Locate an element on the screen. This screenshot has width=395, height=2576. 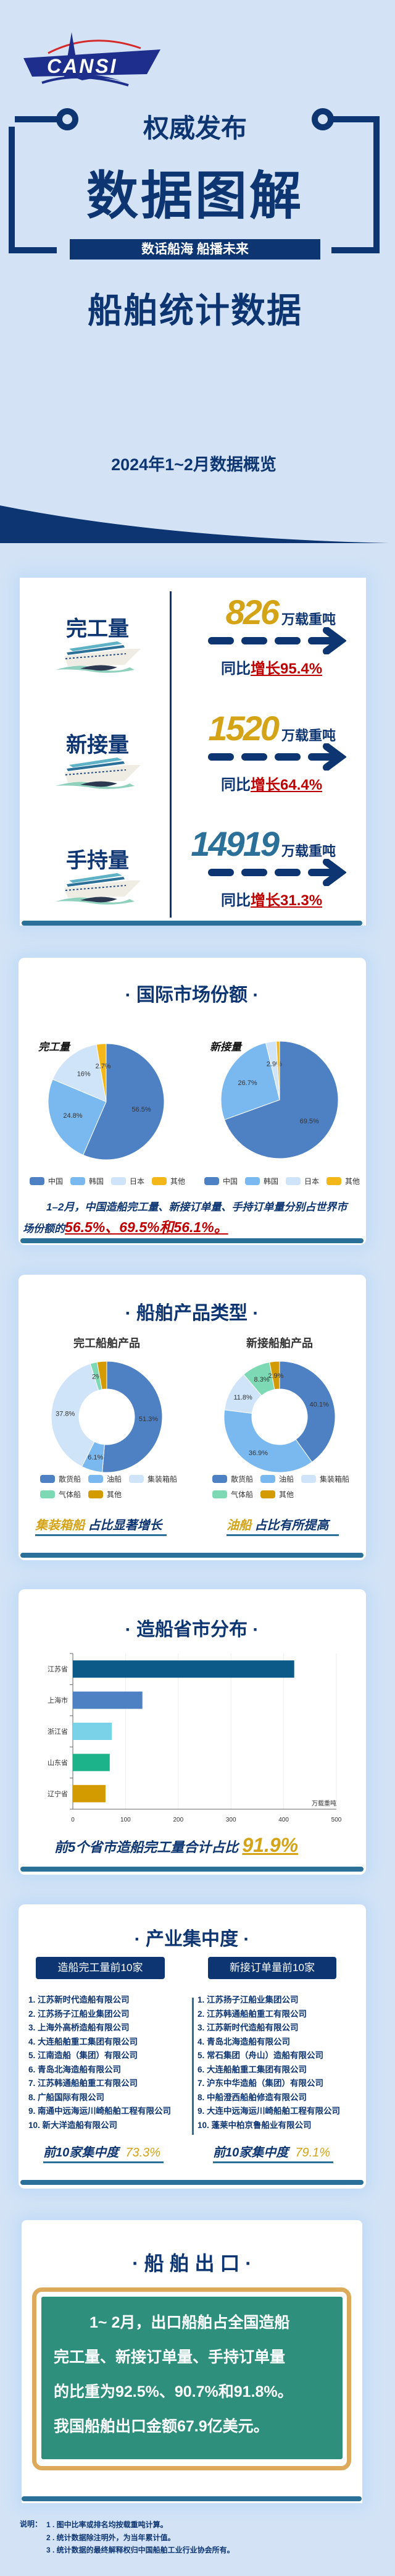
company-list-item: 10. 新大洋造船有限公司 is located at coordinates (73, 2125).